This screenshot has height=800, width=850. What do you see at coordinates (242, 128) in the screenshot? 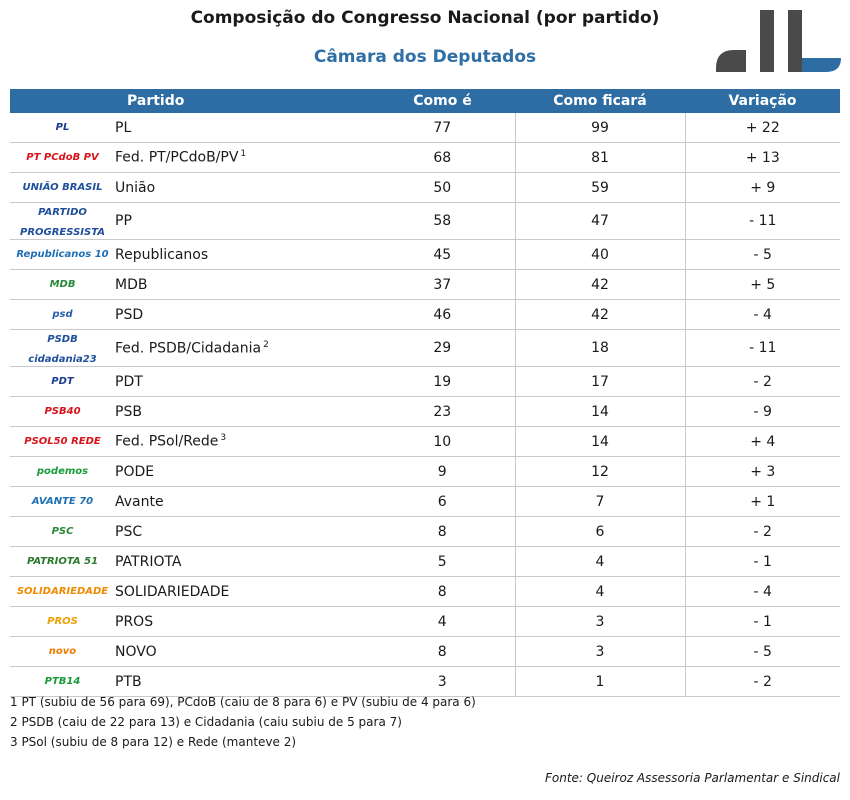
I see `party-name-cell: PL` at bounding box center [242, 128].